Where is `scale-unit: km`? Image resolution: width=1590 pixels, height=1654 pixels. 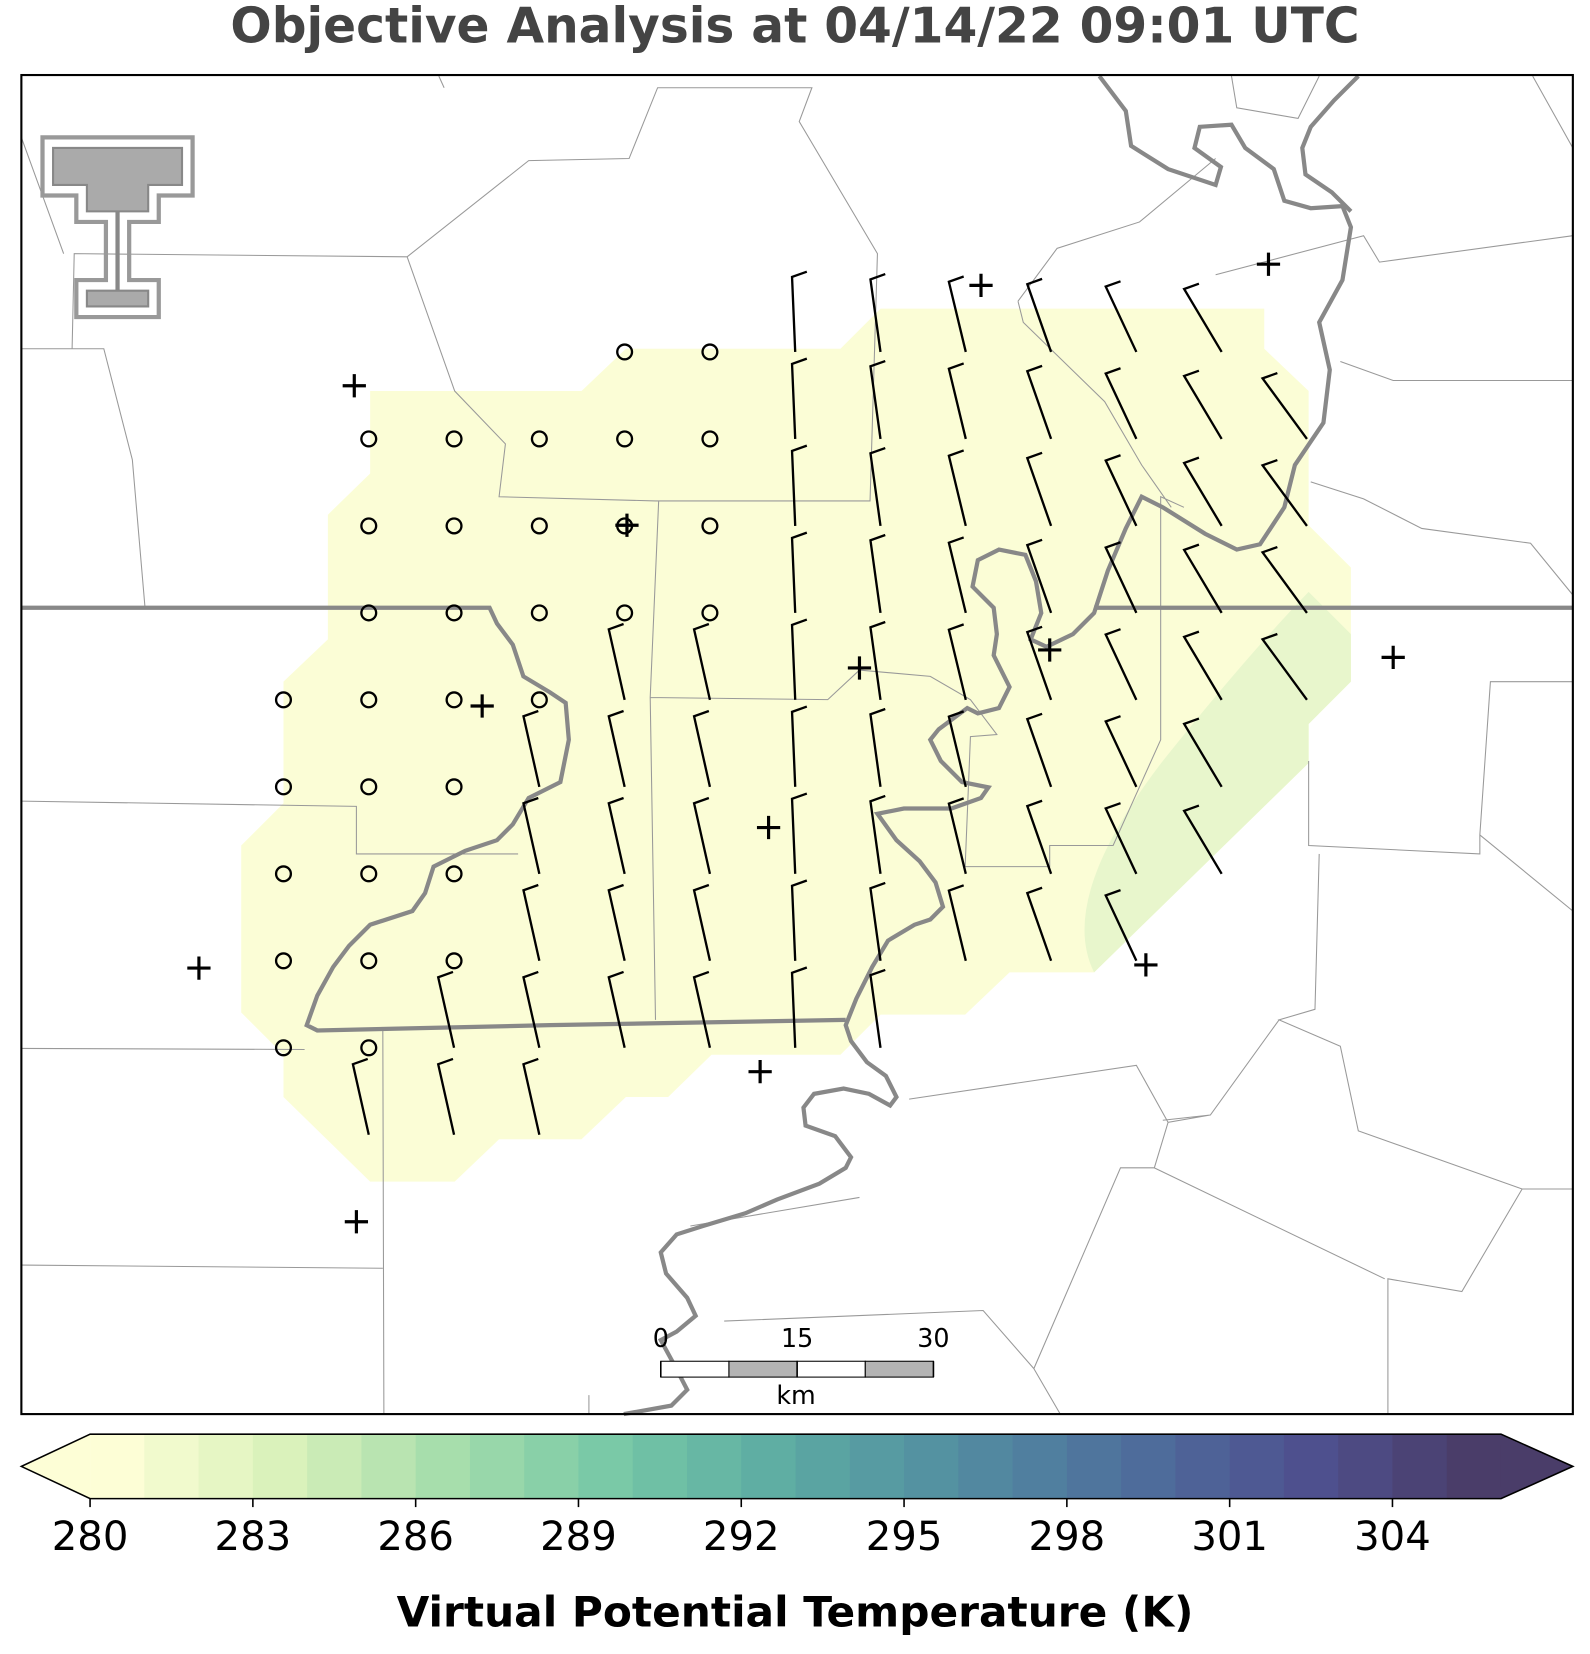
scale-unit: km is located at coordinates (795, 1395).